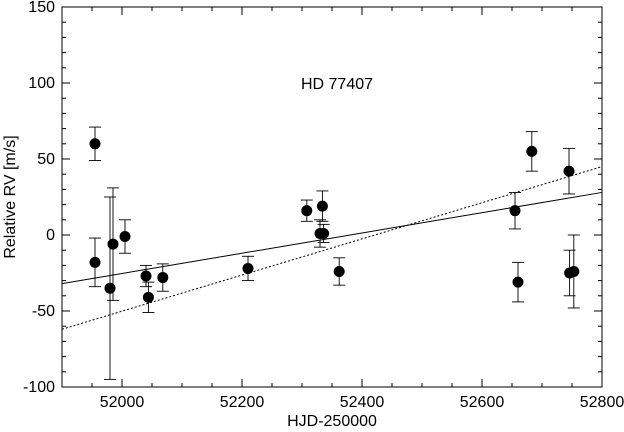  Describe the element at coordinates (122, 402) in the screenshot. I see `x-tick-label: 52000` at that location.